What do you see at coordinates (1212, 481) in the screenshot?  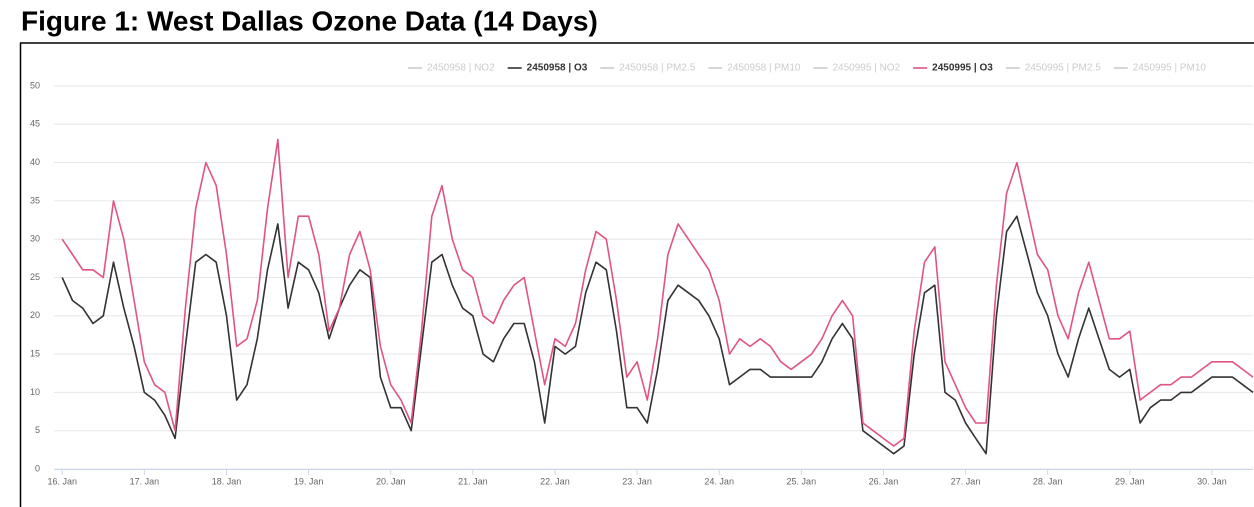 I see `x-tick-label: 30. Jan` at bounding box center [1212, 481].